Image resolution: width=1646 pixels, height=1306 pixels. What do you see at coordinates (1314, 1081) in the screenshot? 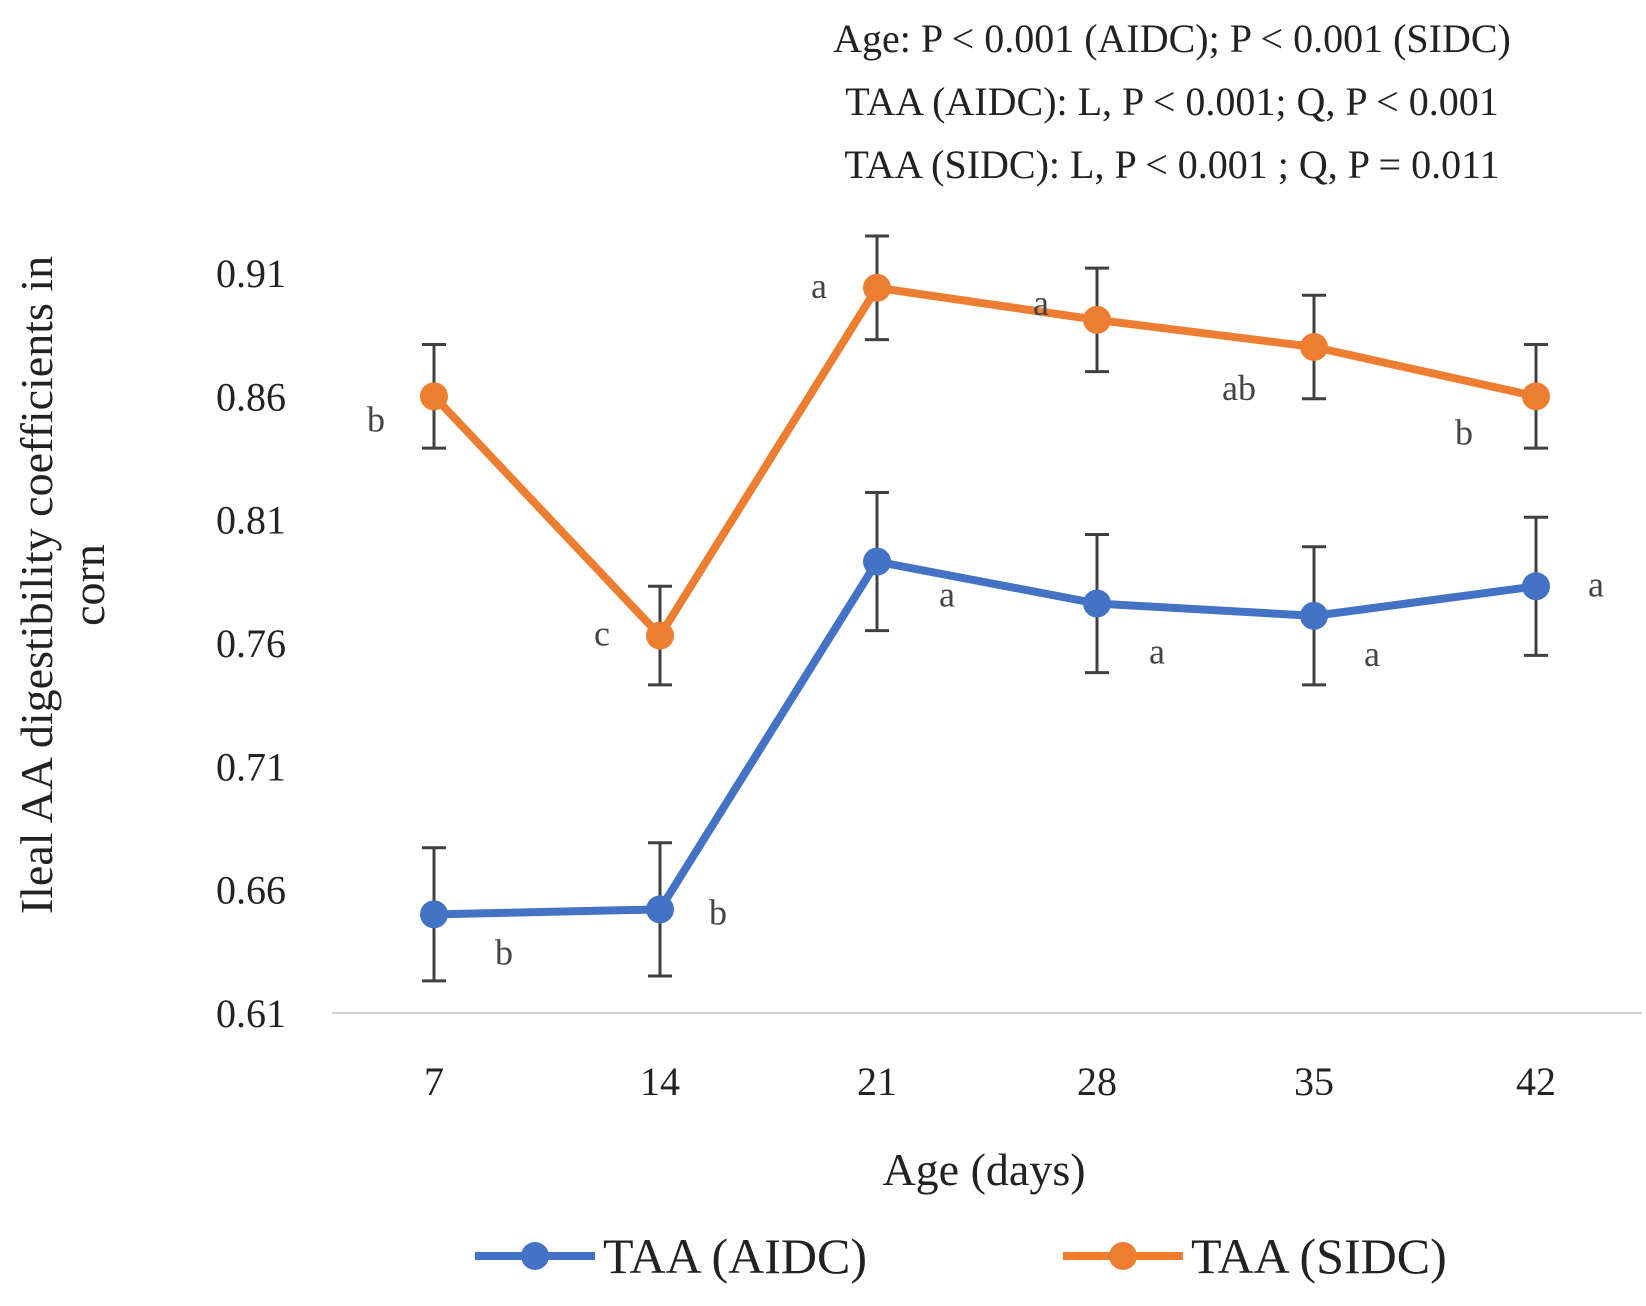
I see `x-tick-label: 35` at bounding box center [1314, 1081].